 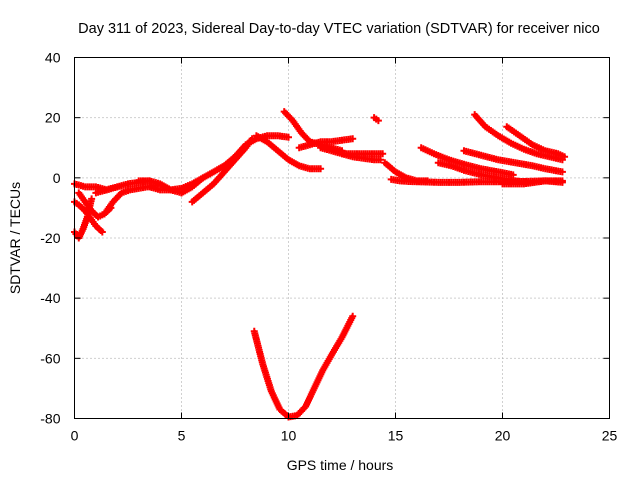 I want to click on x-tick-label: 5, so click(x=182, y=436).